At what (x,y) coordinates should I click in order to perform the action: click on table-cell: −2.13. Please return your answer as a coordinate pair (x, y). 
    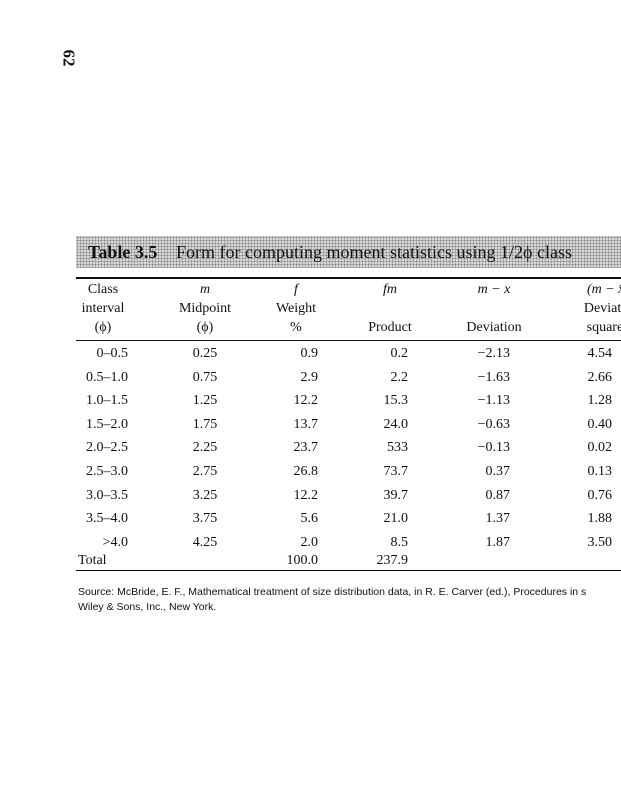
    Looking at the image, I should click on (493, 353).